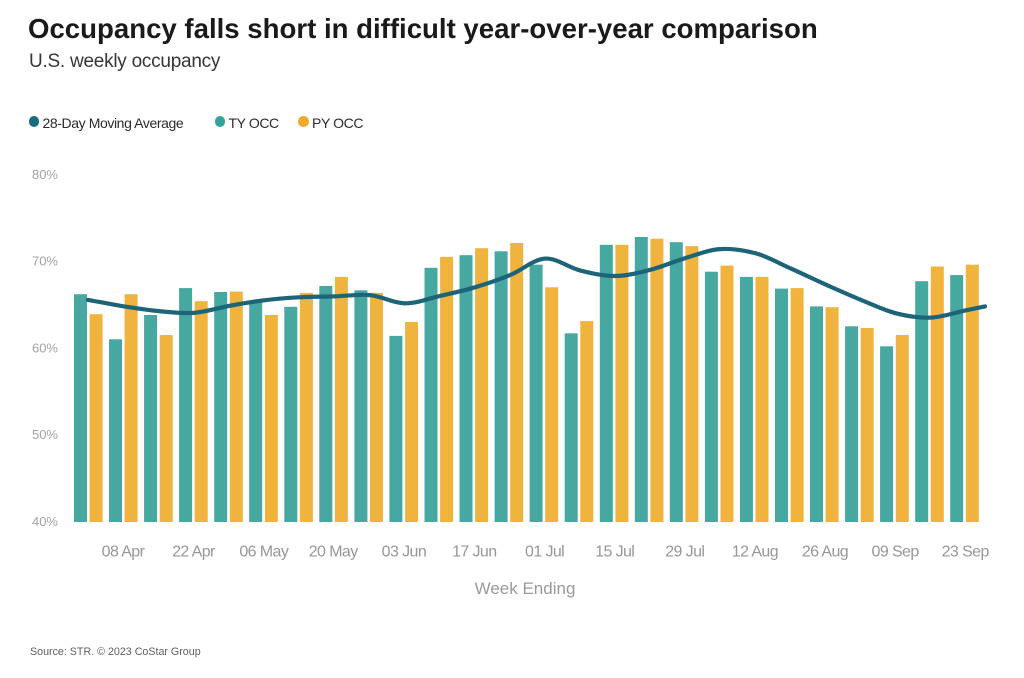 This screenshot has height=678, width=1024. Describe the element at coordinates (45, 521) in the screenshot. I see `svg-text: 40%` at that location.